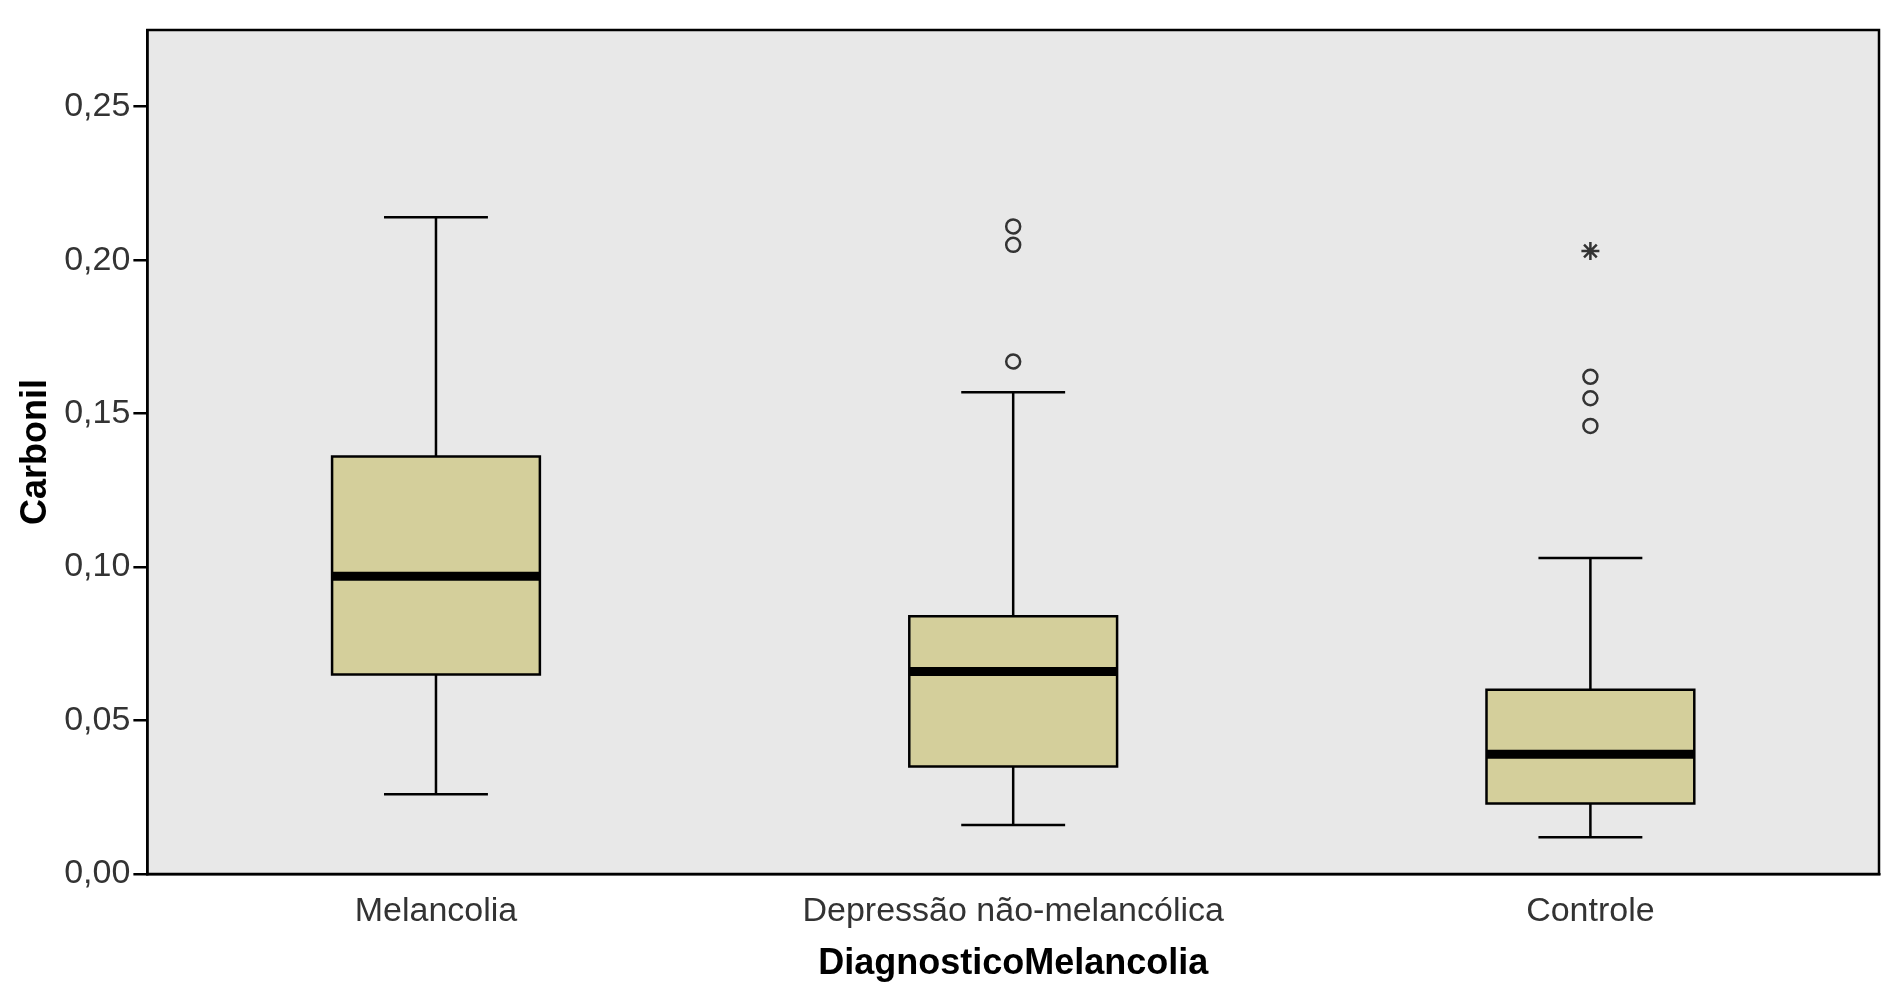  I want to click on y-tick-label: 0,20, so click(97, 257).